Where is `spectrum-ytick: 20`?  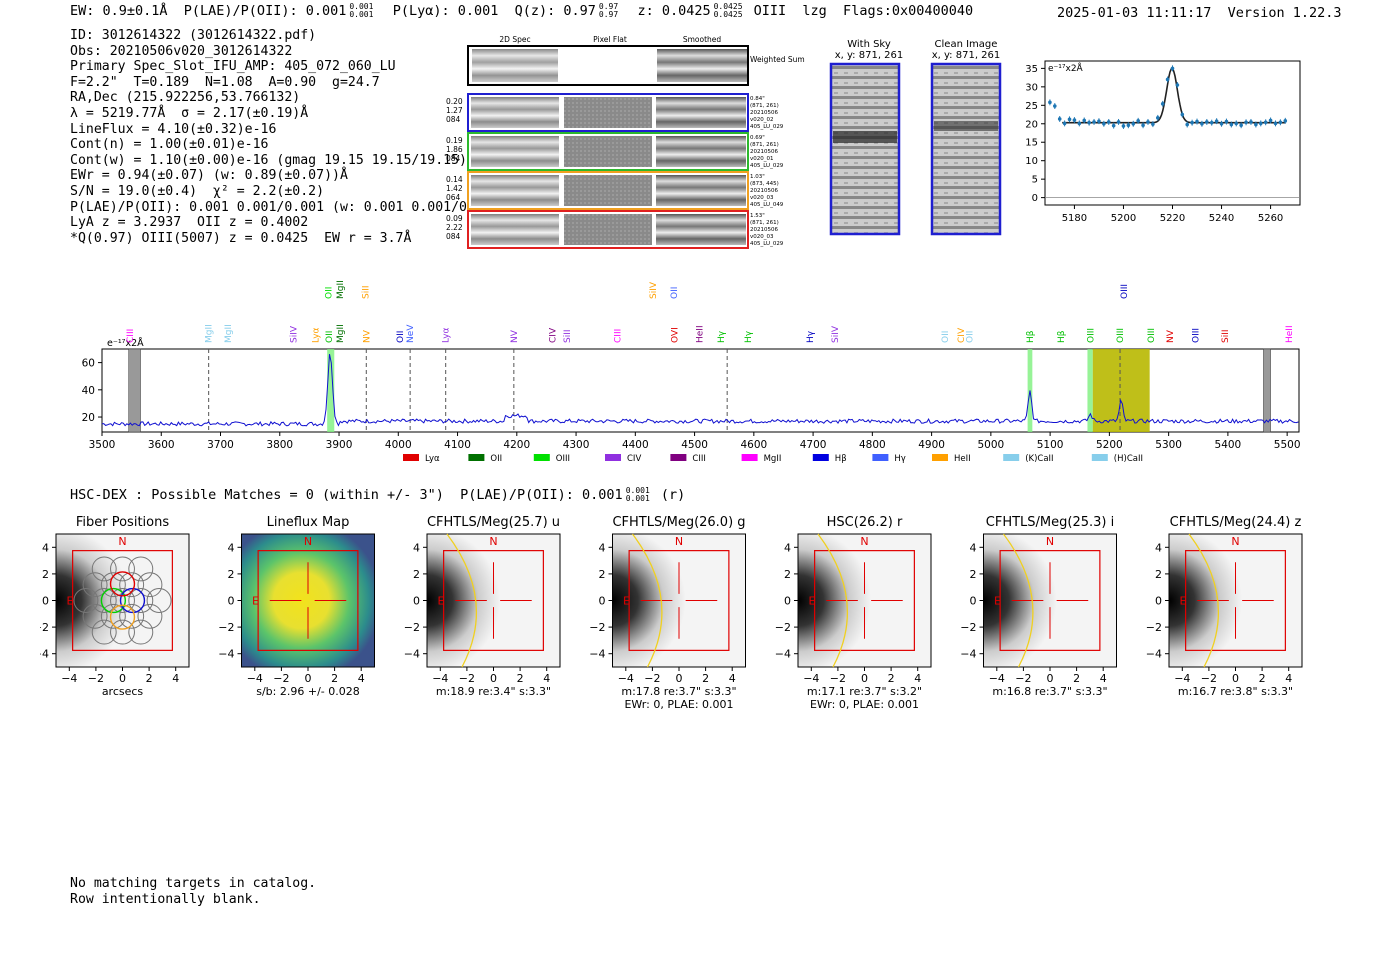 spectrum-ytick: 20 is located at coordinates (88, 418).